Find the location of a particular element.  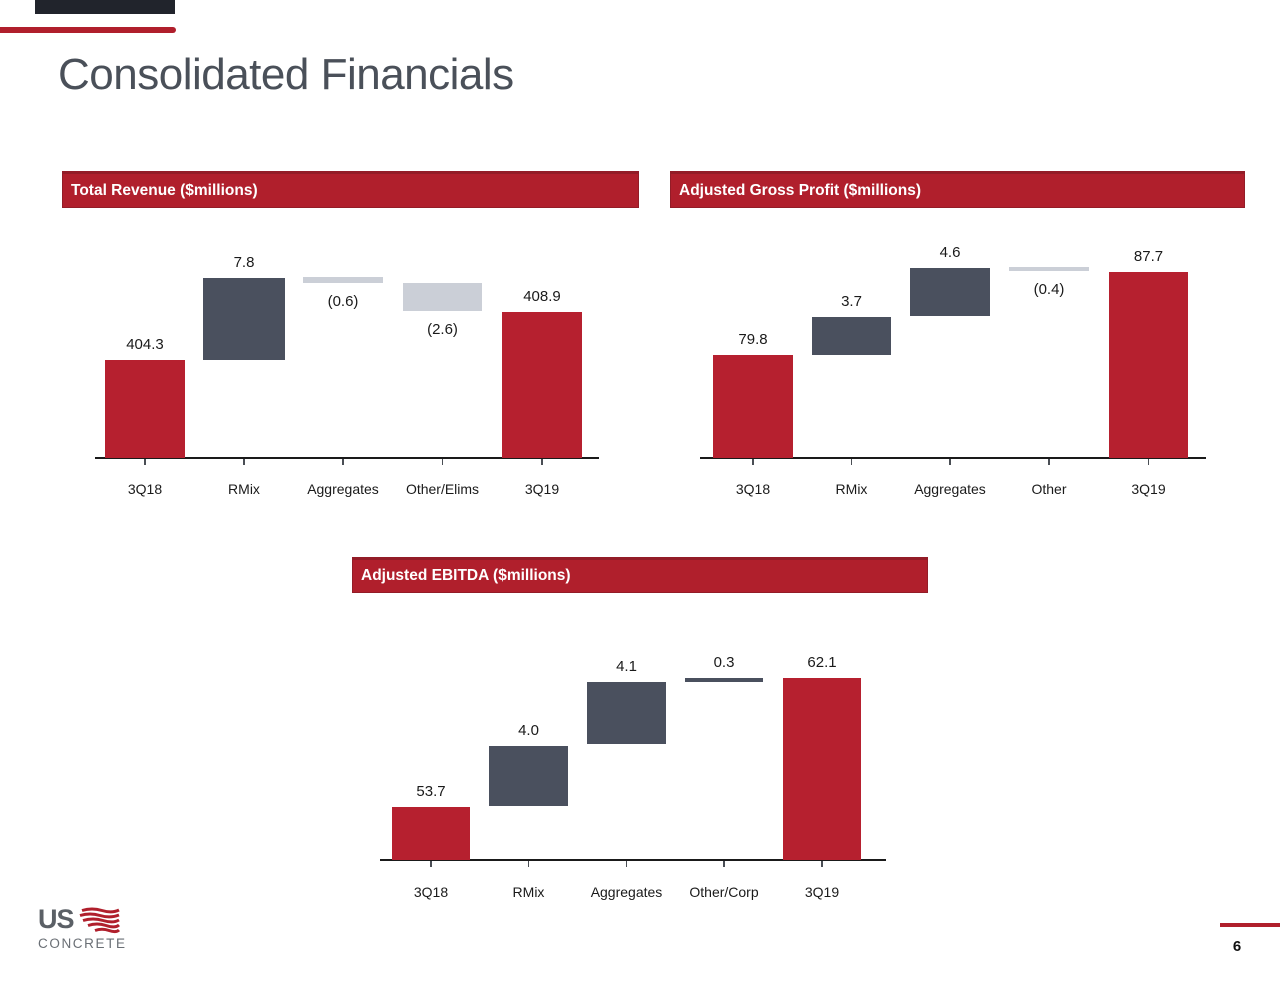

value-label-other-elims: (2.6) is located at coordinates (442, 329).